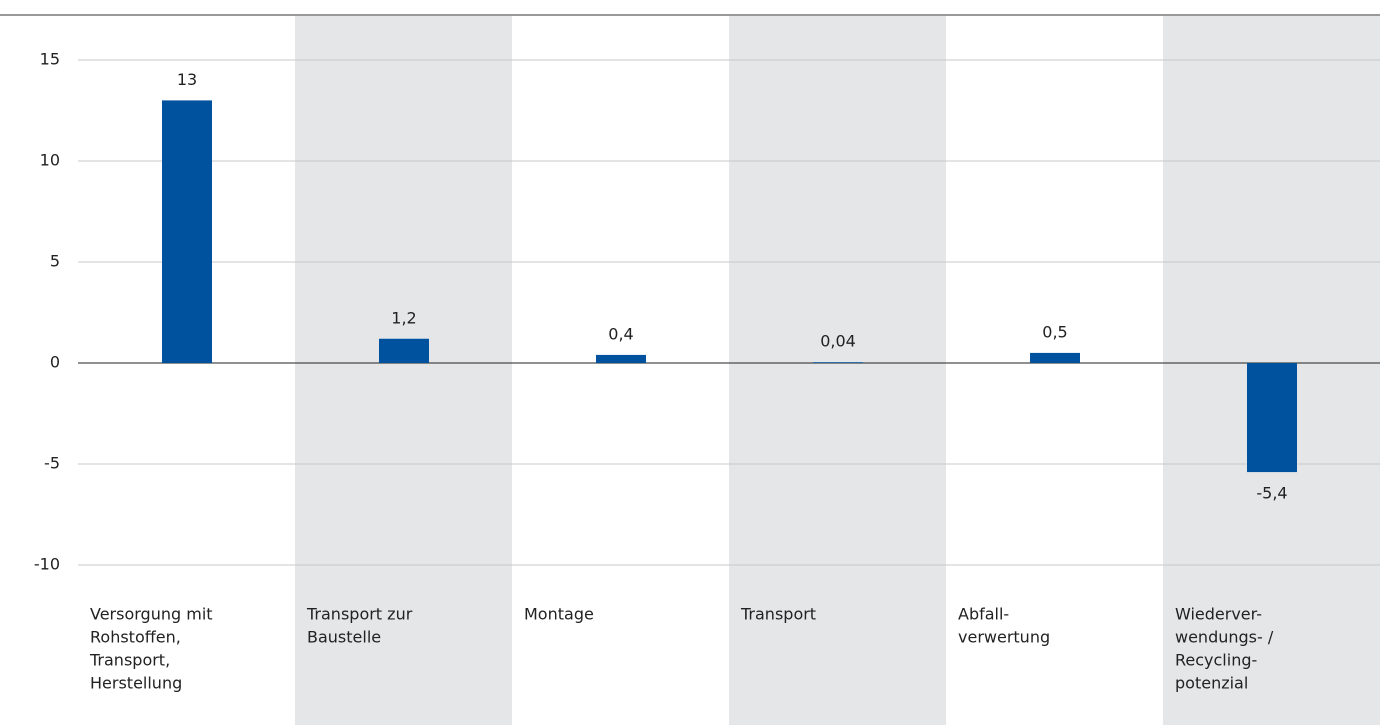 The image size is (1380, 725). What do you see at coordinates (50, 59) in the screenshot?
I see `y-tick-label: 15` at bounding box center [50, 59].